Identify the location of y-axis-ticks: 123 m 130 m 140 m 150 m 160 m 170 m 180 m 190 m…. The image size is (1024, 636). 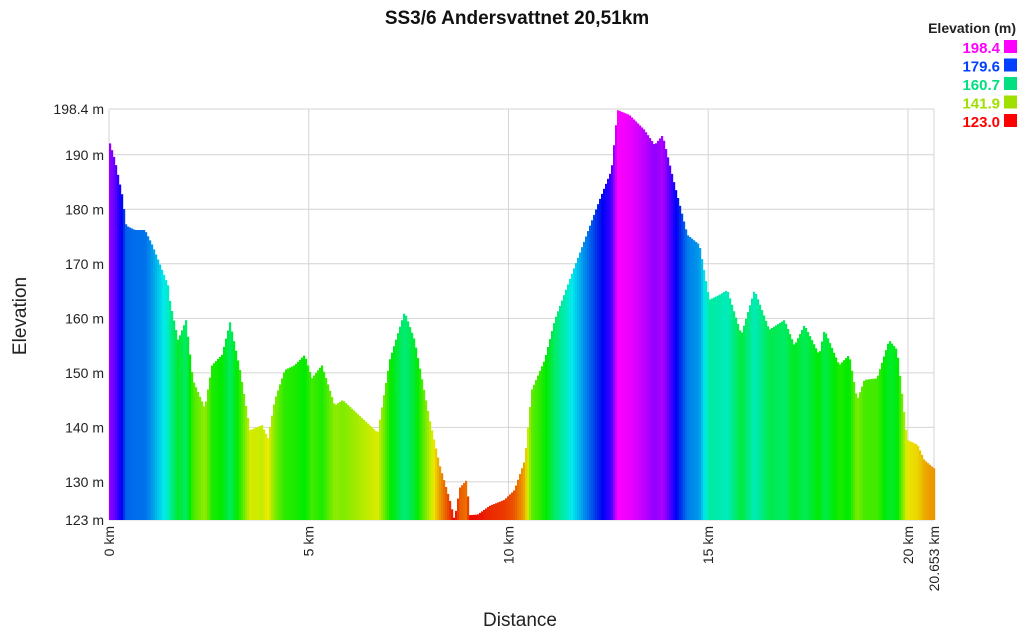
(78, 314).